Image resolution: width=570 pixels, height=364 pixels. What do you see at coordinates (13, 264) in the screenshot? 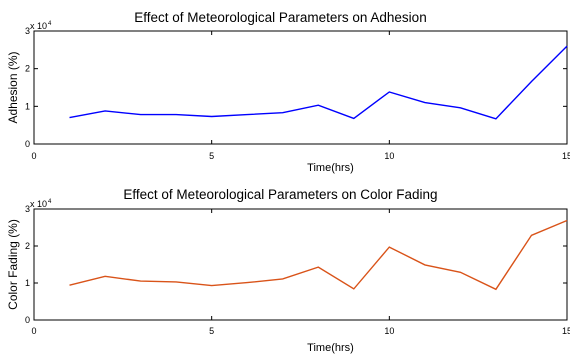
I see `y-axis-label: Color Fading (%)` at bounding box center [13, 264].